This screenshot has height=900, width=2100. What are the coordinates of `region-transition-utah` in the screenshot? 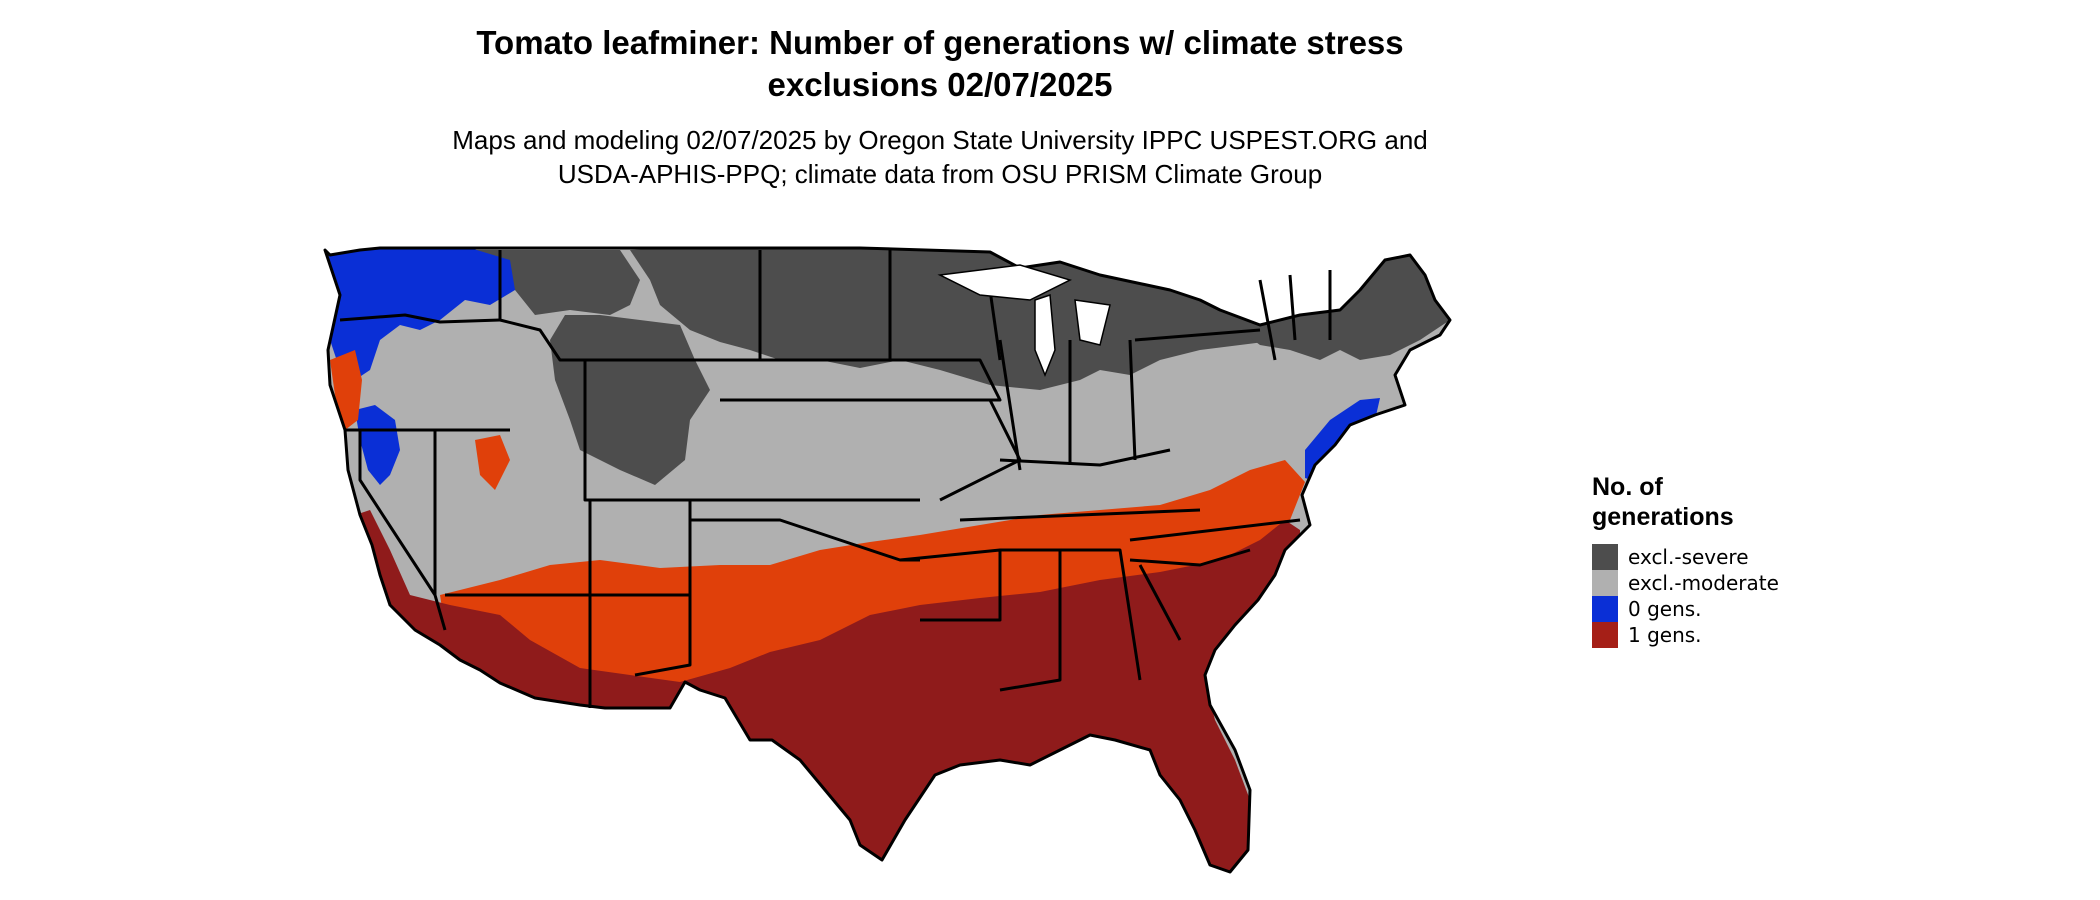 It's located at (492, 462).